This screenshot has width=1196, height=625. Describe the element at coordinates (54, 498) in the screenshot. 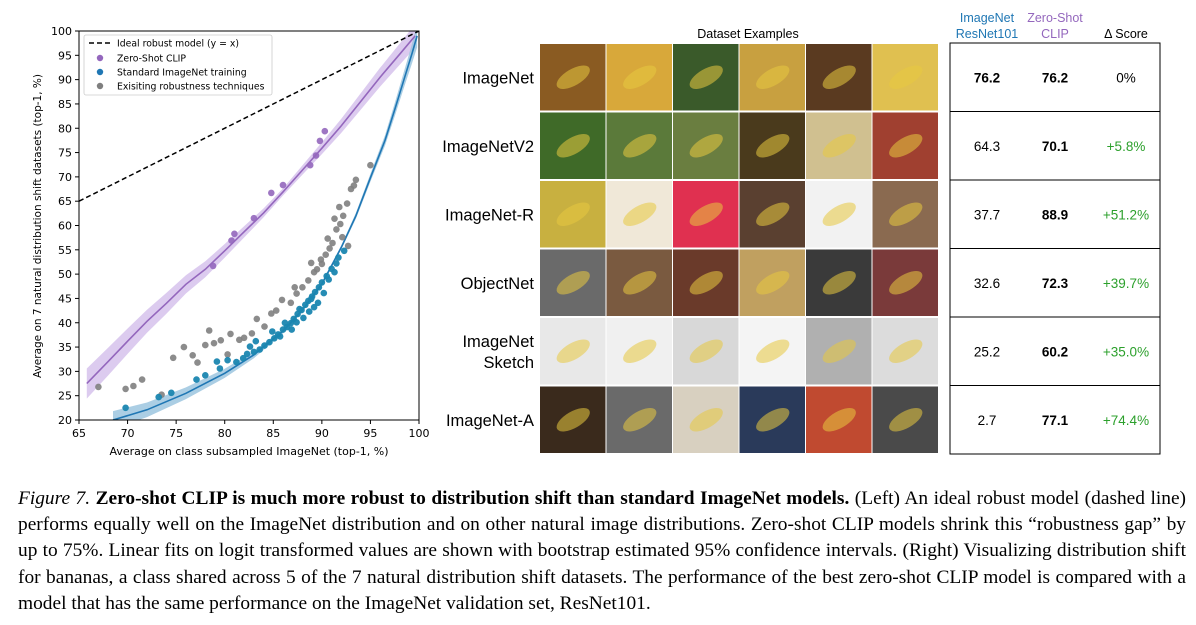

I see `figure-label: Figure 7.` at that location.